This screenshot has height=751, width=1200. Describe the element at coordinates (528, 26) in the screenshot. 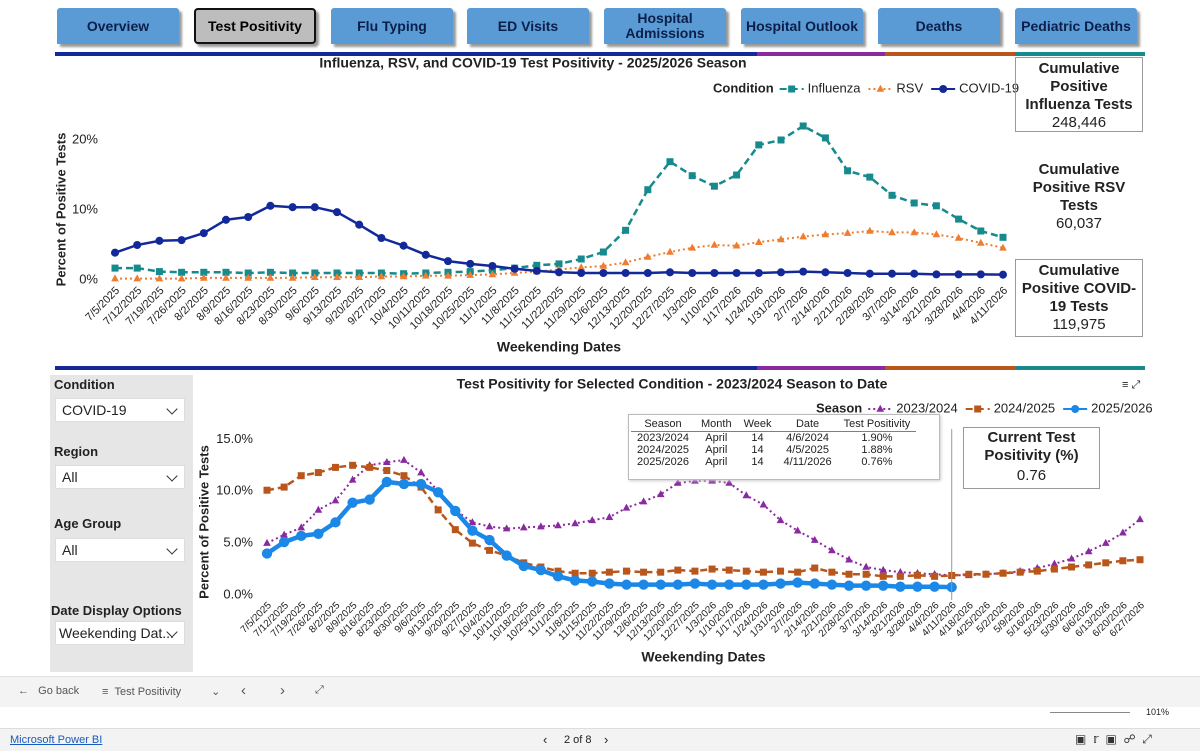

I see `tab: ED Visits` at that location.